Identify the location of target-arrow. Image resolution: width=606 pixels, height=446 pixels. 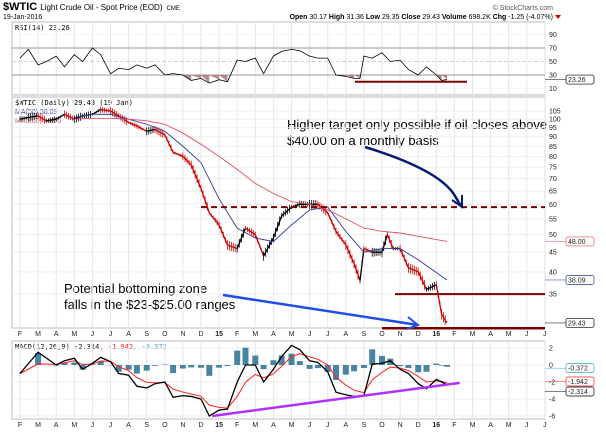
(413, 176).